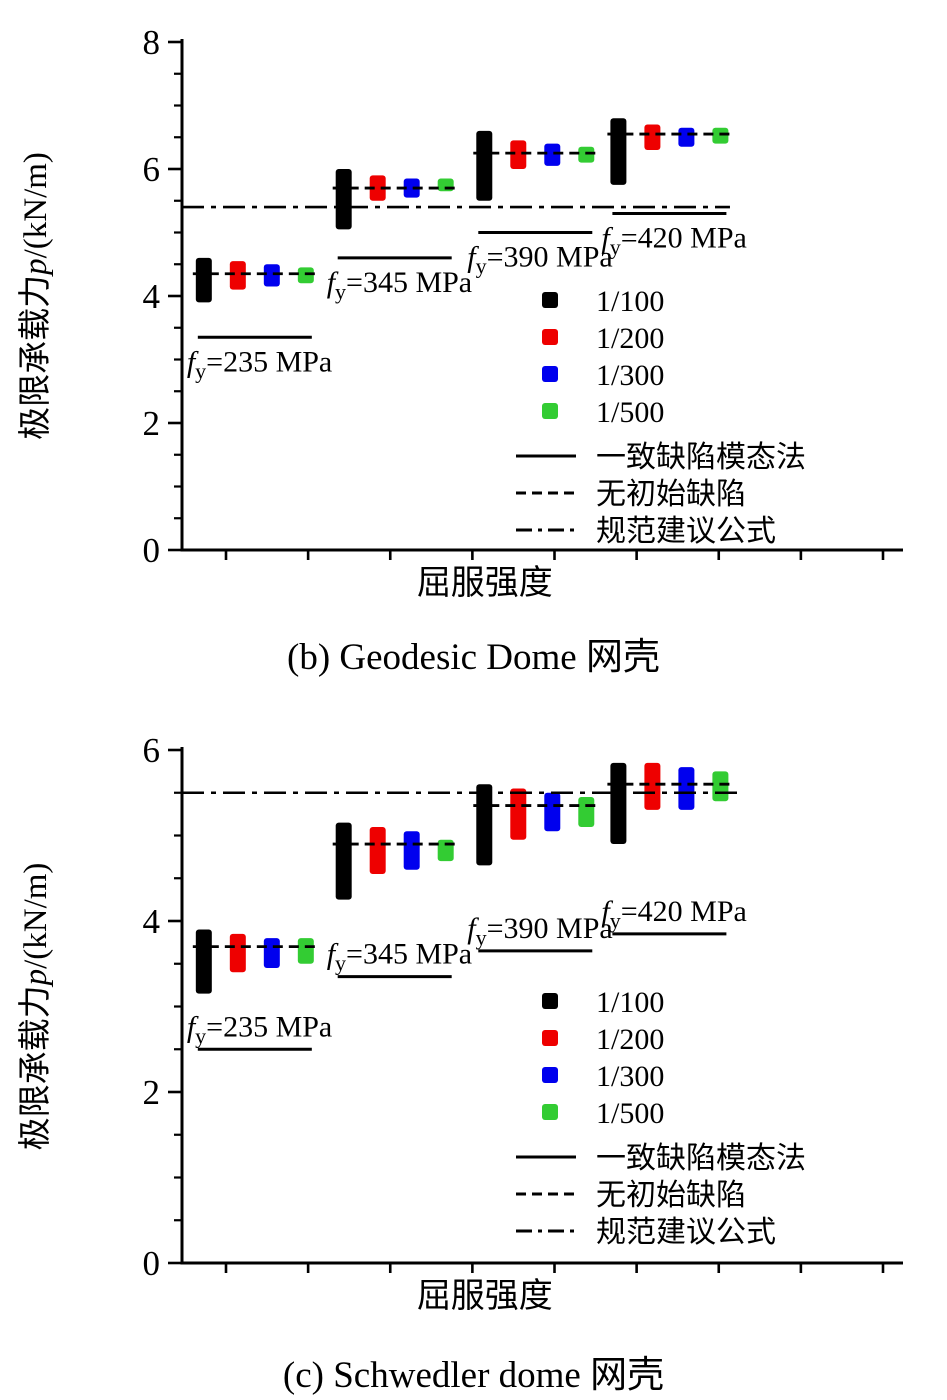 This screenshot has width=947, height=1400. I want to click on chart-b-caption: (b) Geodesic Dome 网壳, so click(473, 657).